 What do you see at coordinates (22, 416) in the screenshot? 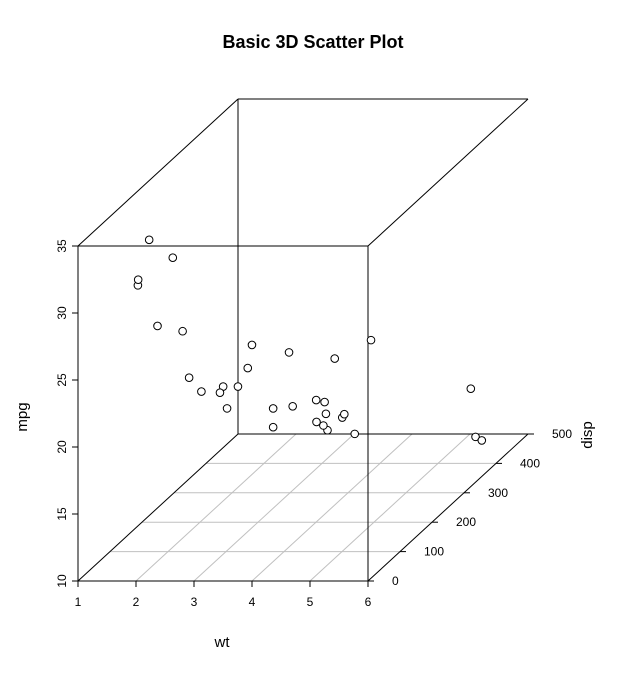
I see `z-axis-title: mpg` at bounding box center [22, 416].